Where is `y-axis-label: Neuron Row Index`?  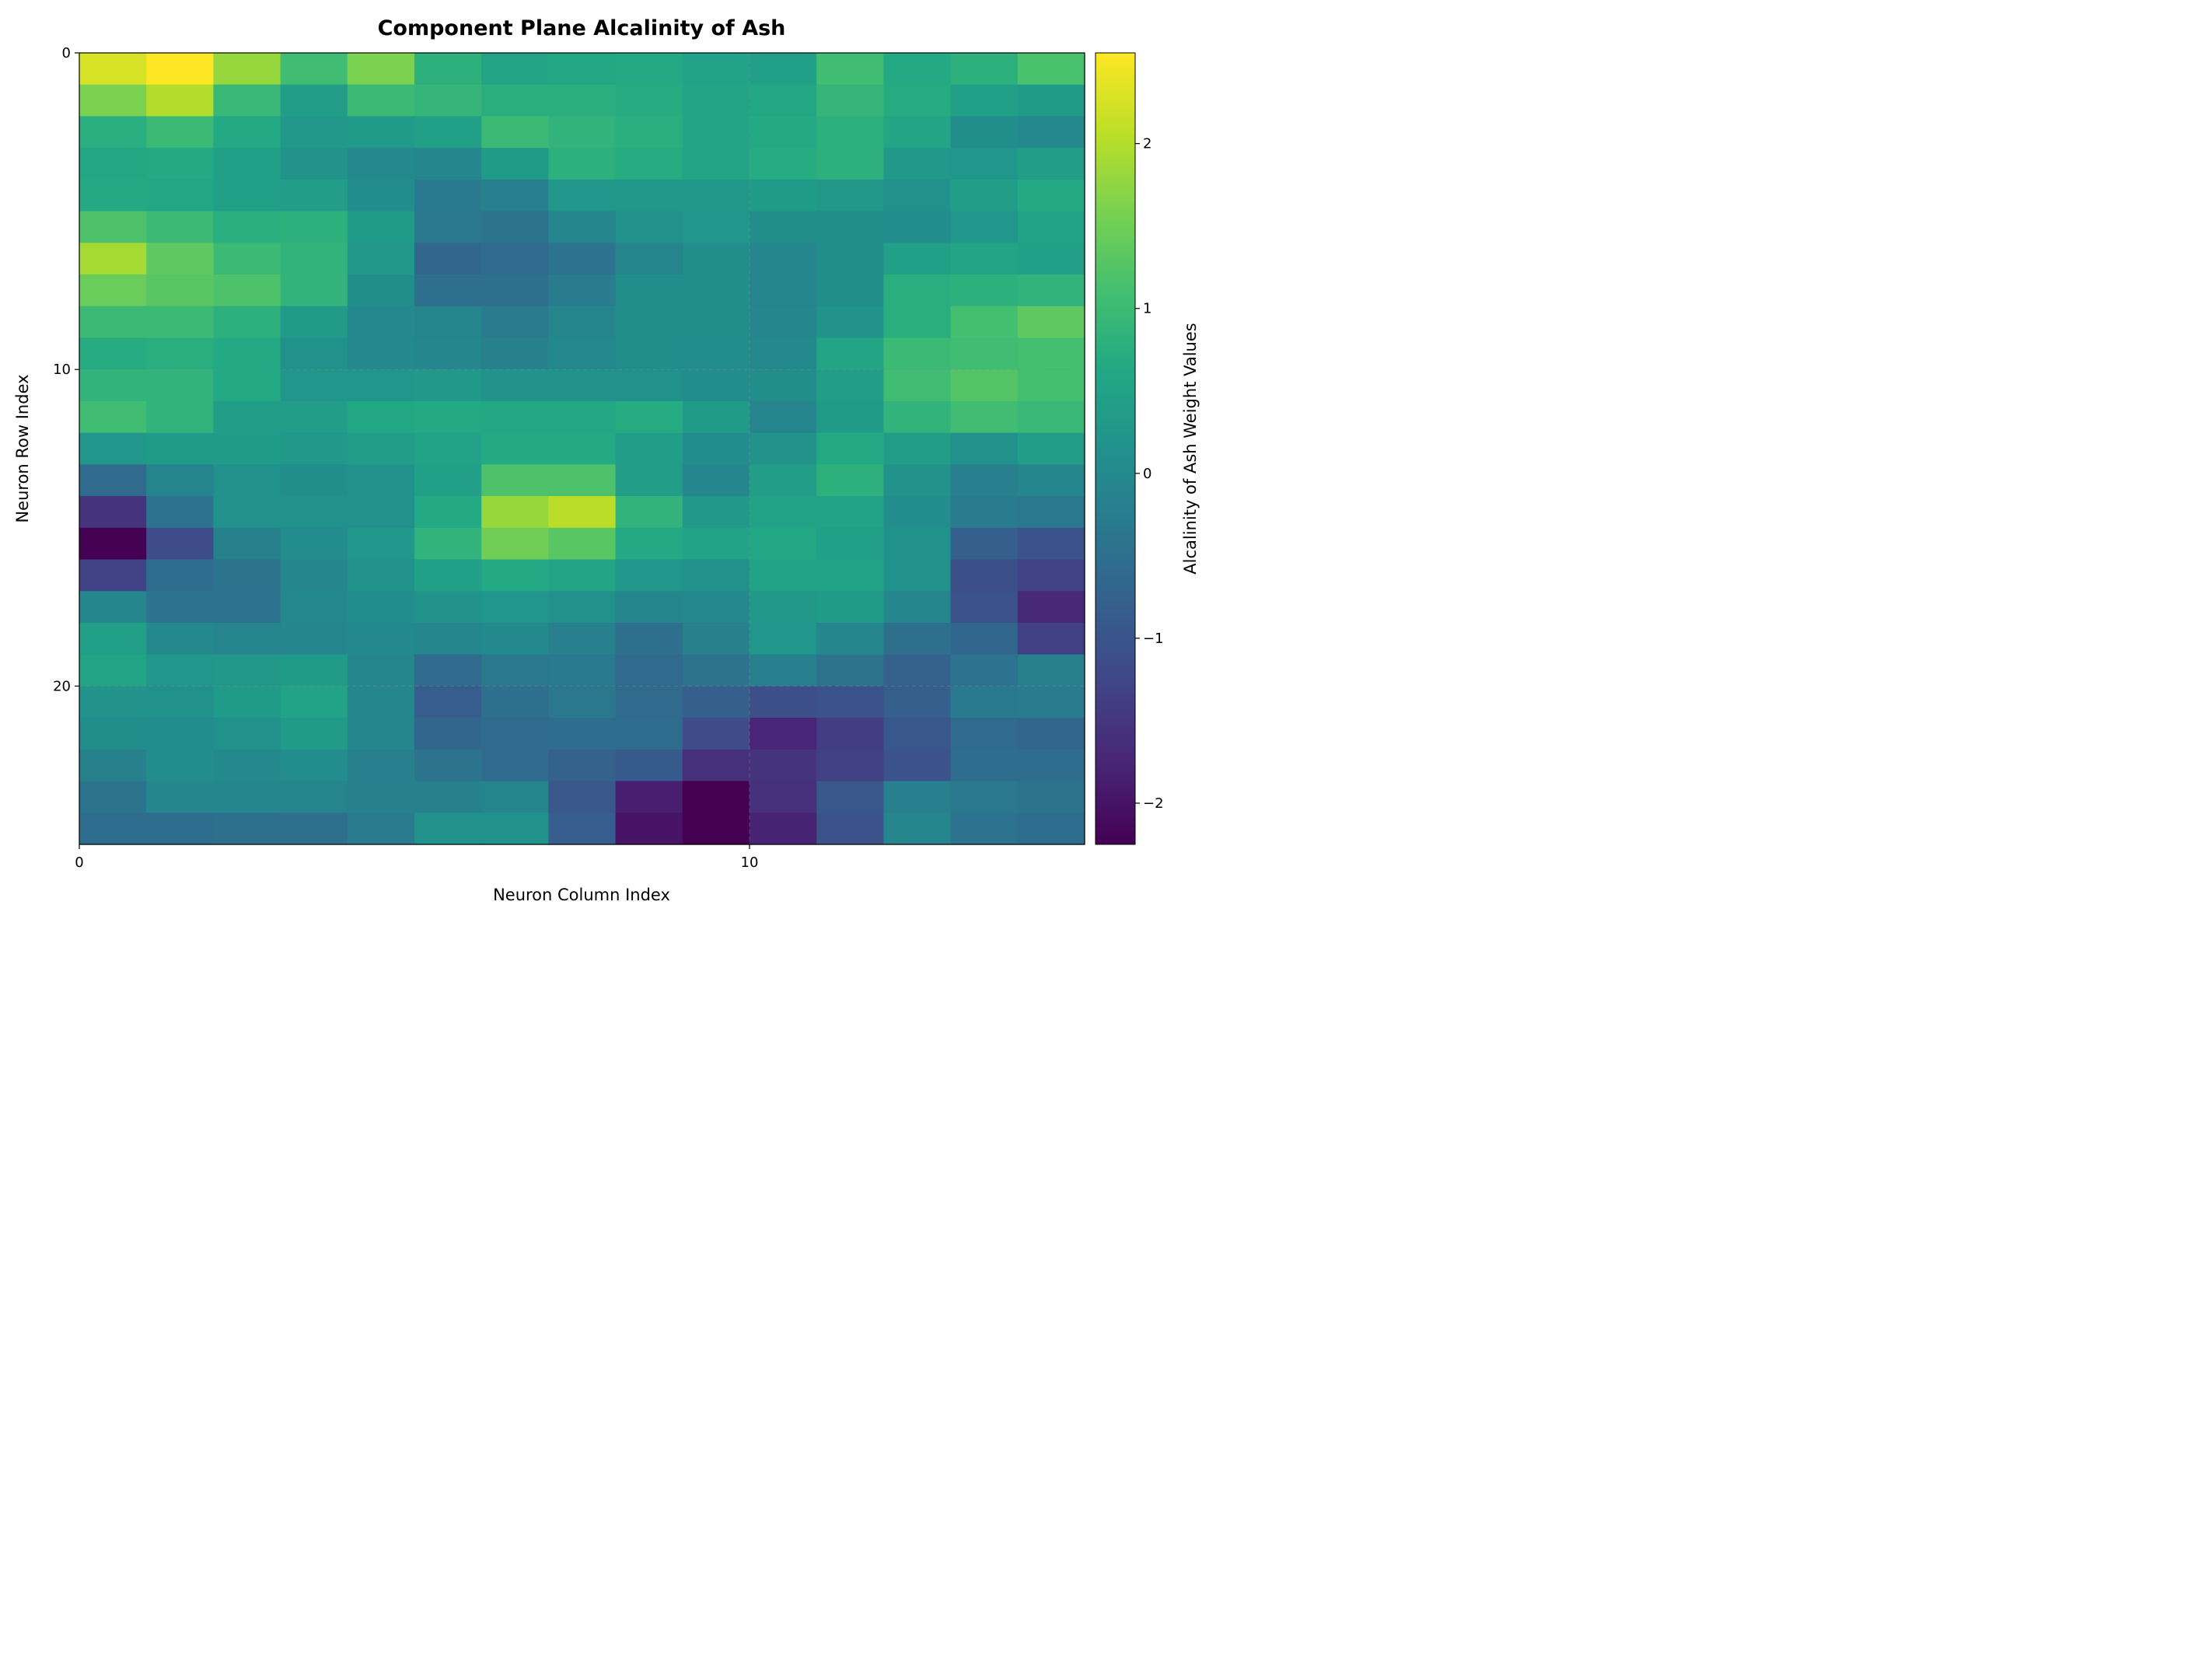 y-axis-label: Neuron Row Index is located at coordinates (22, 448).